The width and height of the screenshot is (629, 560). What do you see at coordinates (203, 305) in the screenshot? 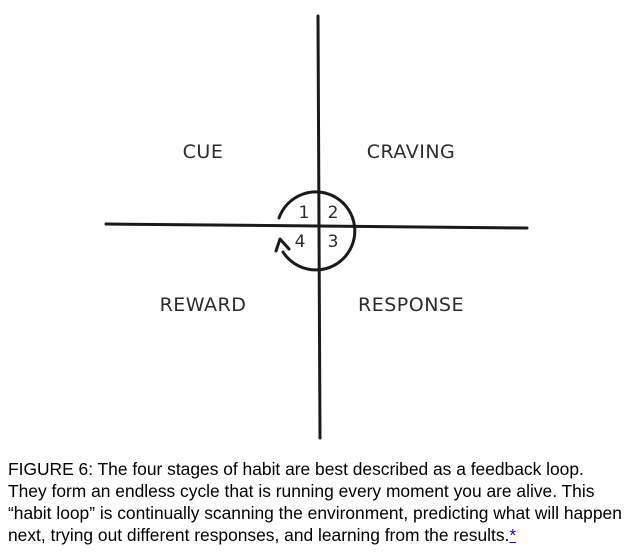
I see `quadrant-label-reward: REWARD` at bounding box center [203, 305].